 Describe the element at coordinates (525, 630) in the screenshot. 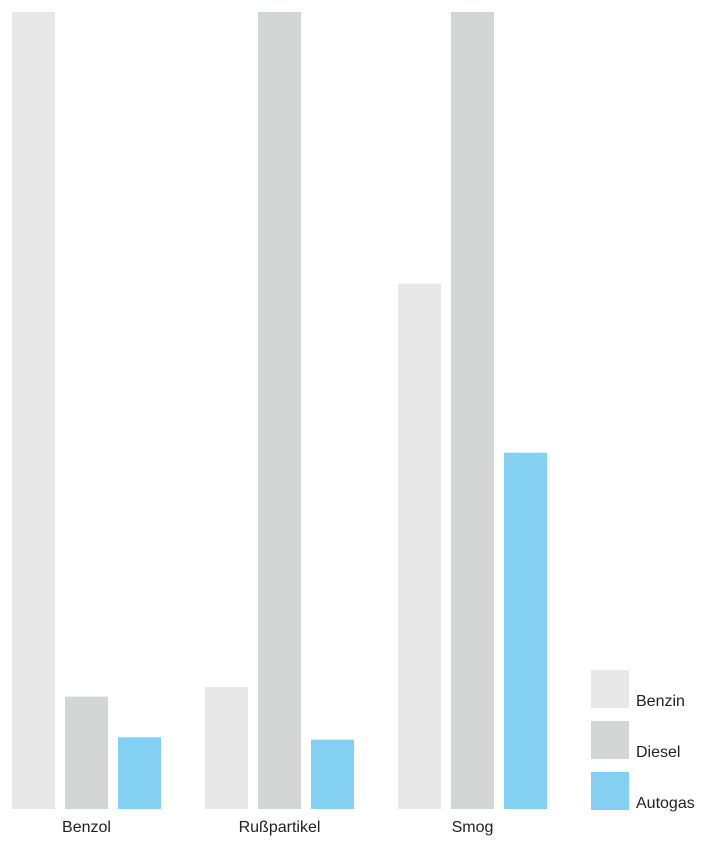

I see `bar-smog-autogas` at that location.